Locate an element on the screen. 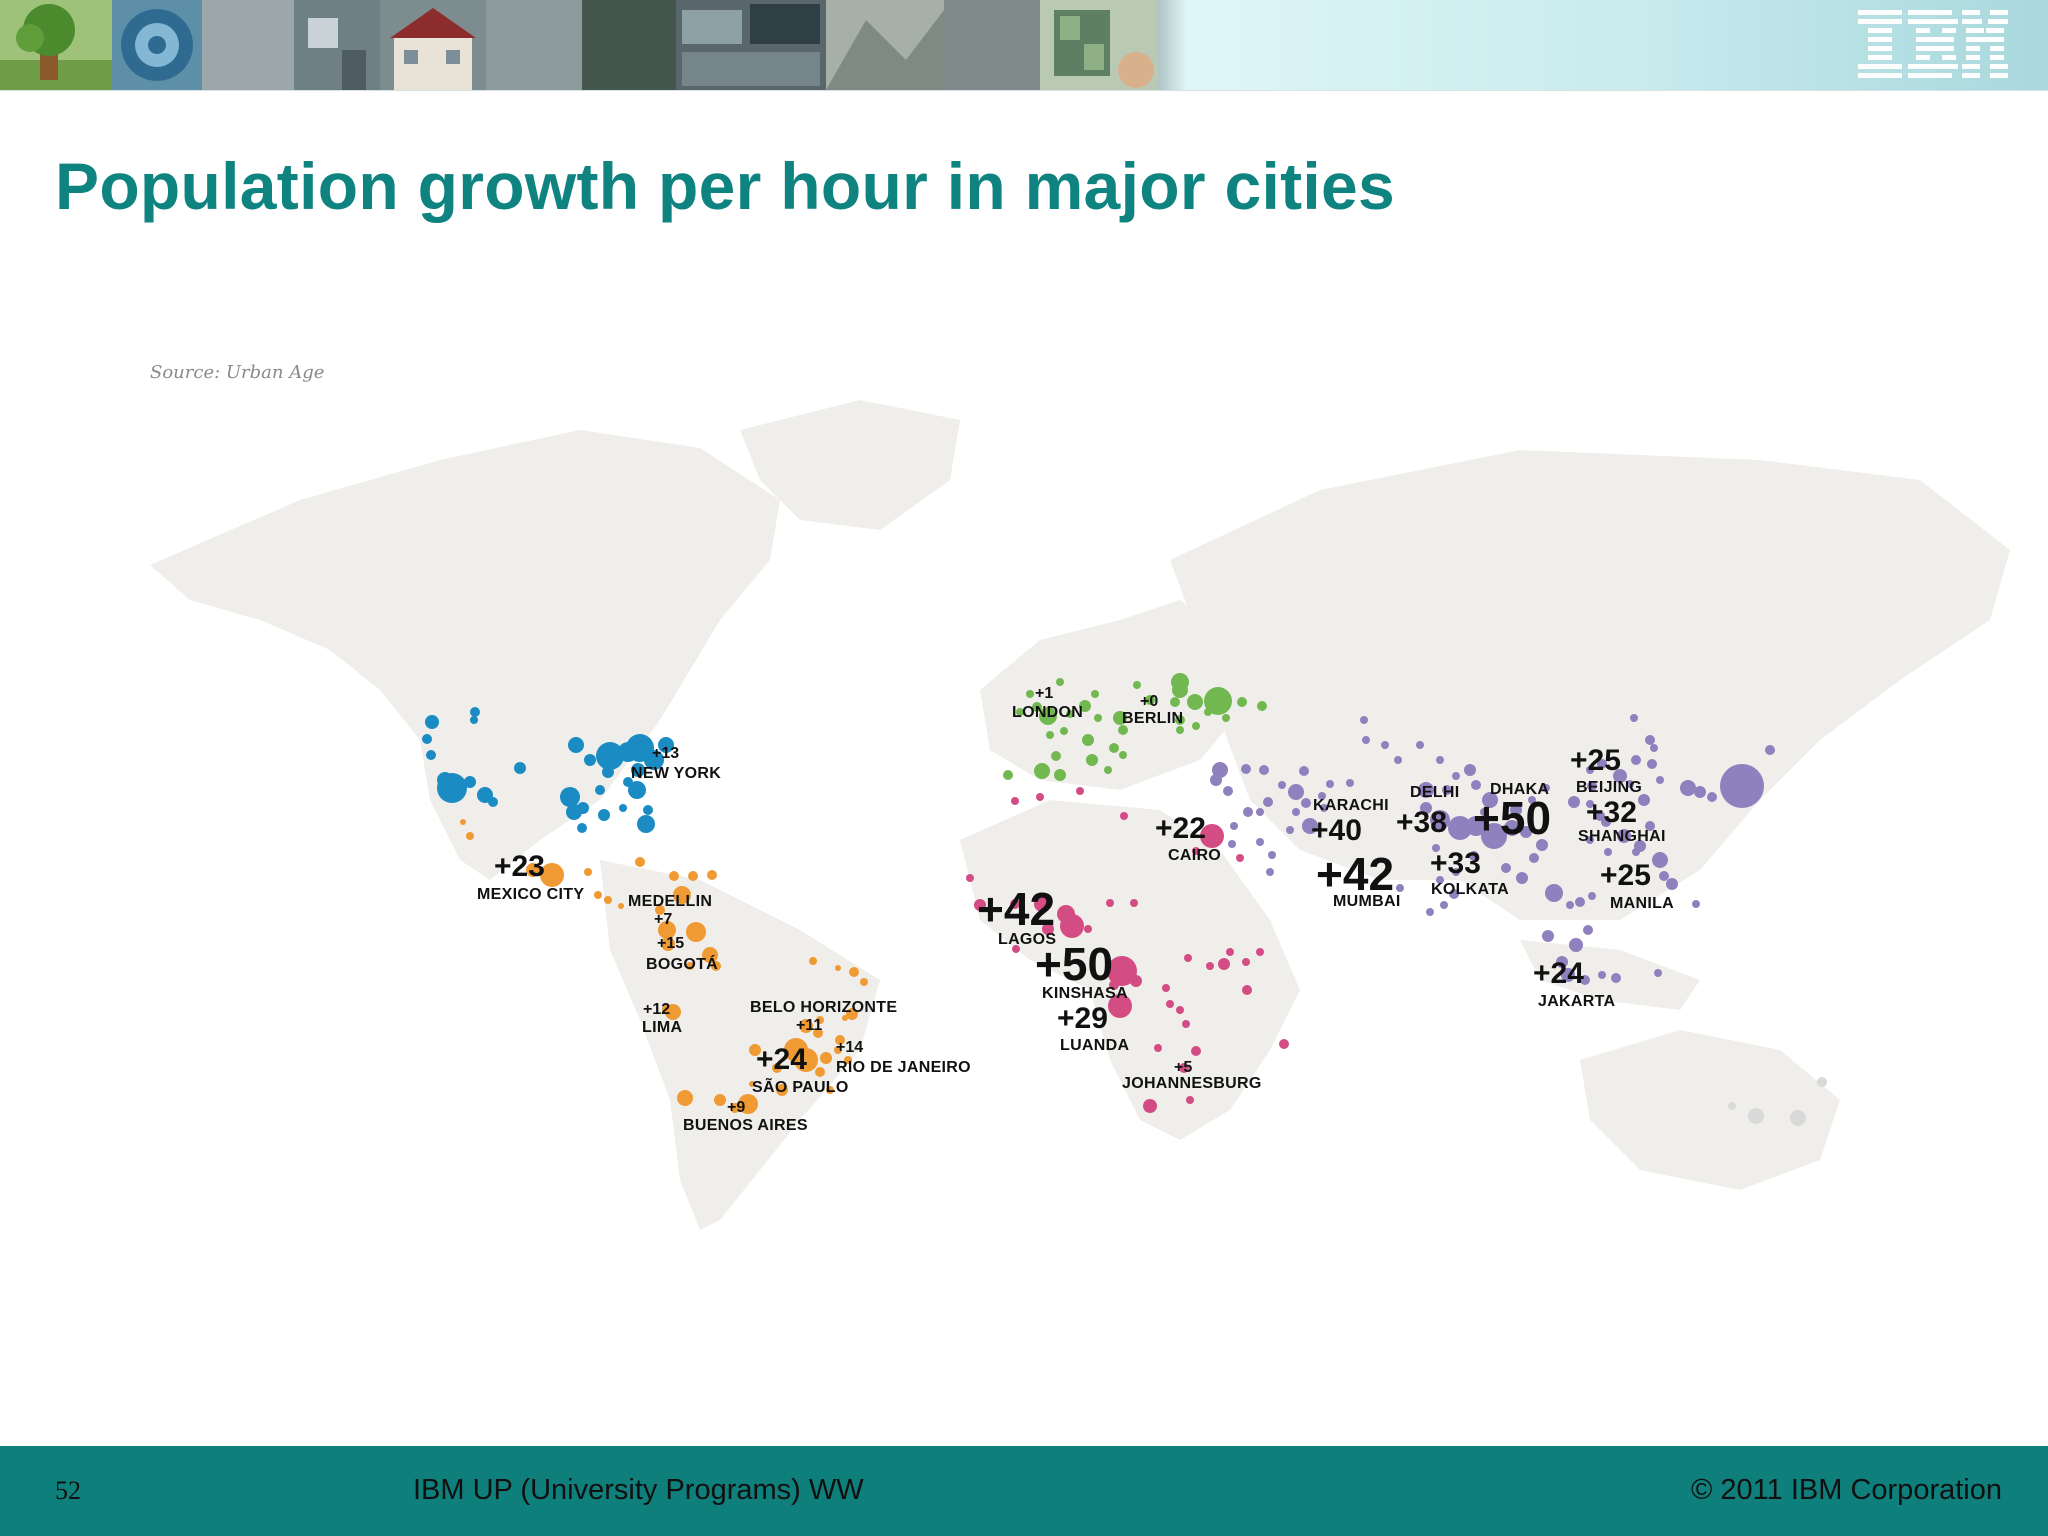 This screenshot has height=1536, width=2048. city-value: +13 is located at coordinates (665, 753).